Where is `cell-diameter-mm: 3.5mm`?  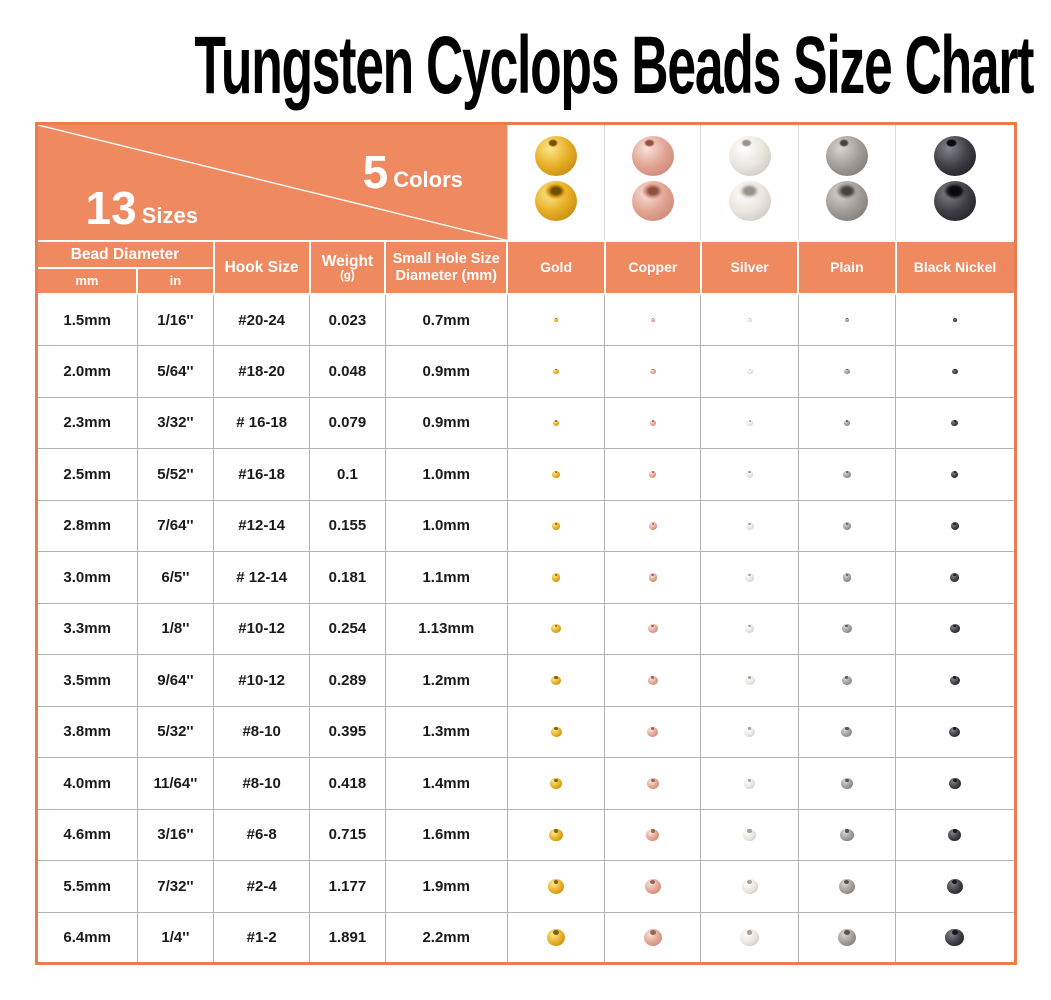
cell-diameter-mm: 3.5mm is located at coordinates (86, 680).